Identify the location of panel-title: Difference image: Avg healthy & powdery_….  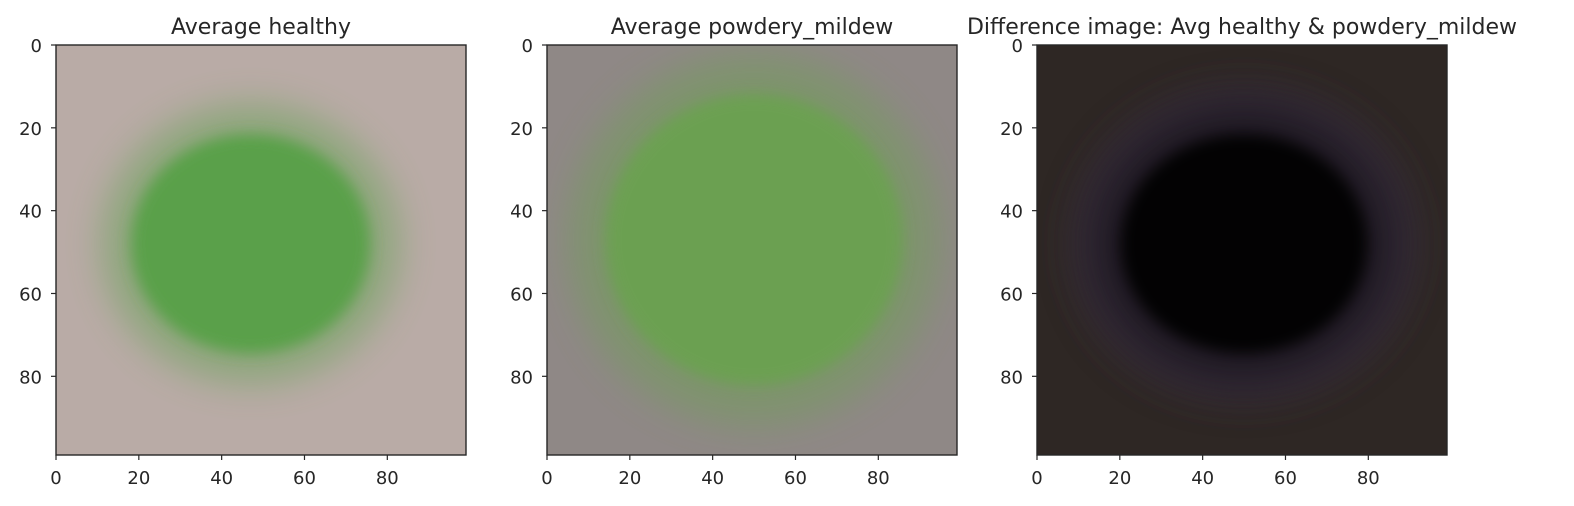
(1242, 27).